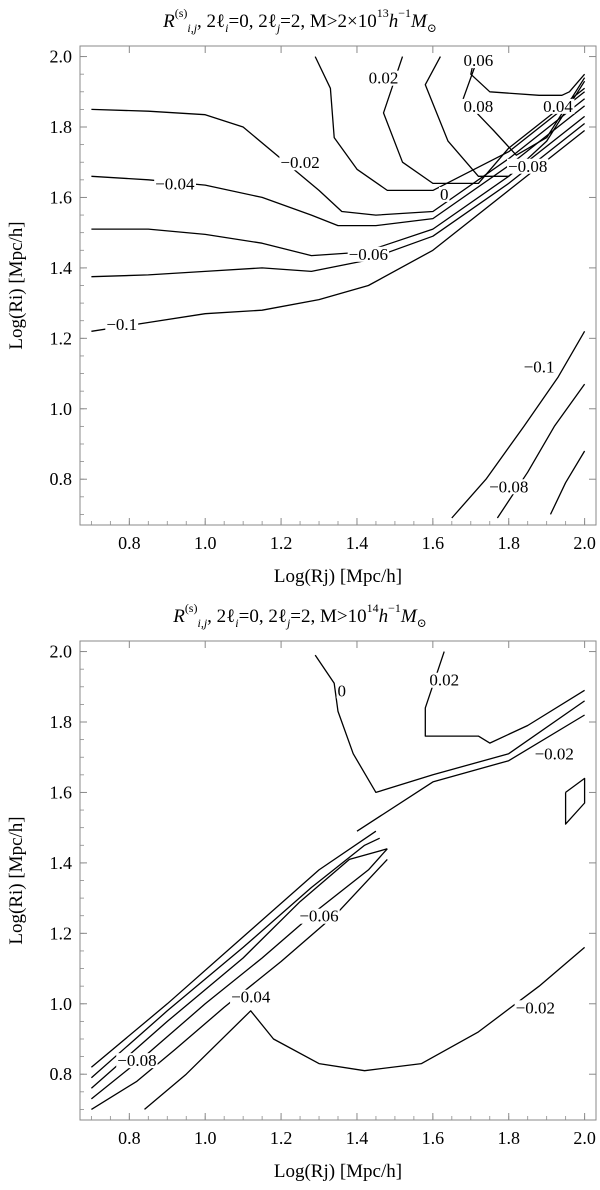  Describe the element at coordinates (300, 615) in the screenshot. I see `chart-title: R(s)i,j, 2ℓi=0, 2ℓj=2, M>1014h−1M⊙` at that location.